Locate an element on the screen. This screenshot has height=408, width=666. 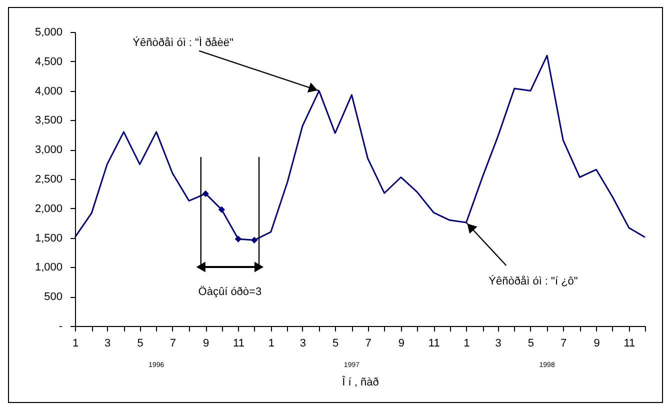
y-tick-label: 4,500 is located at coordinates (48, 62).